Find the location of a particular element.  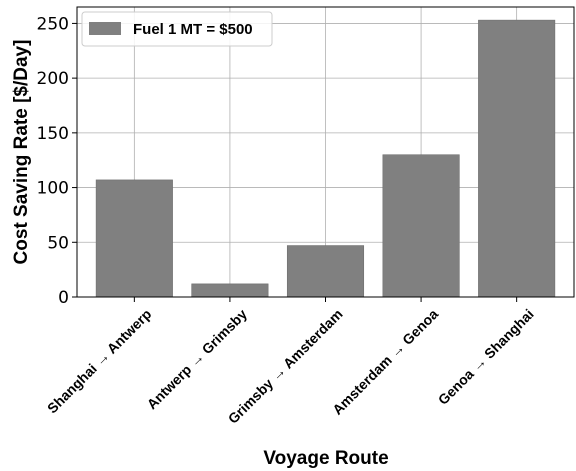

x-tick-label: Genoa → Shanghai is located at coordinates (486, 357).